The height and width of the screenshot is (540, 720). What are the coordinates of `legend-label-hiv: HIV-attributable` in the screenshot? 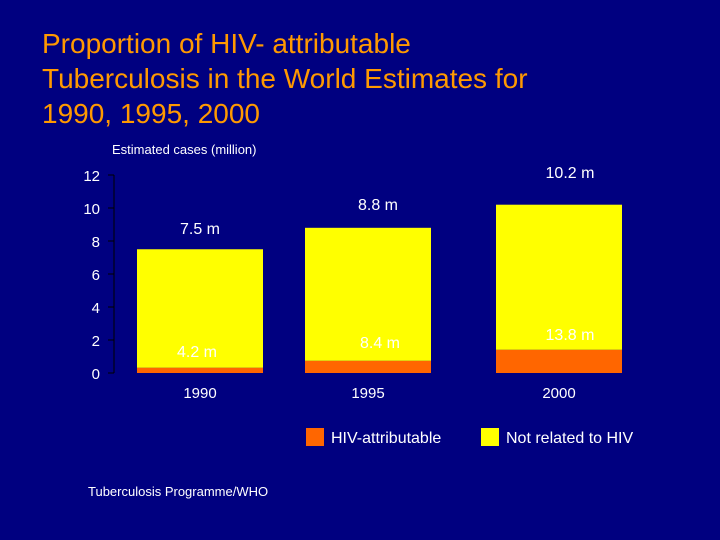 It's located at (386, 438).